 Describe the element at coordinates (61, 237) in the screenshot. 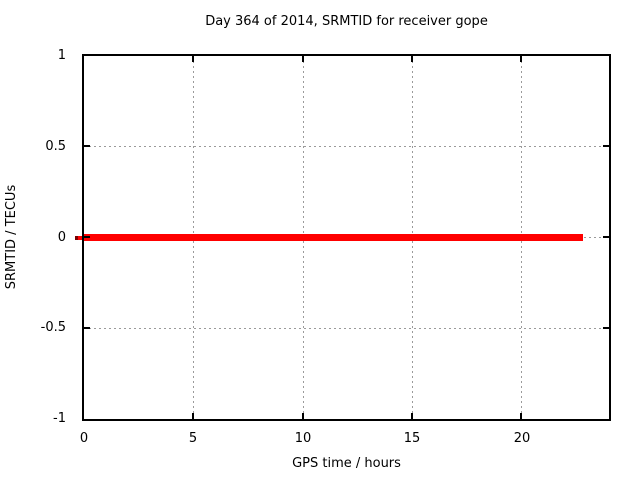

I see `y-tick-label-0: 0` at that location.